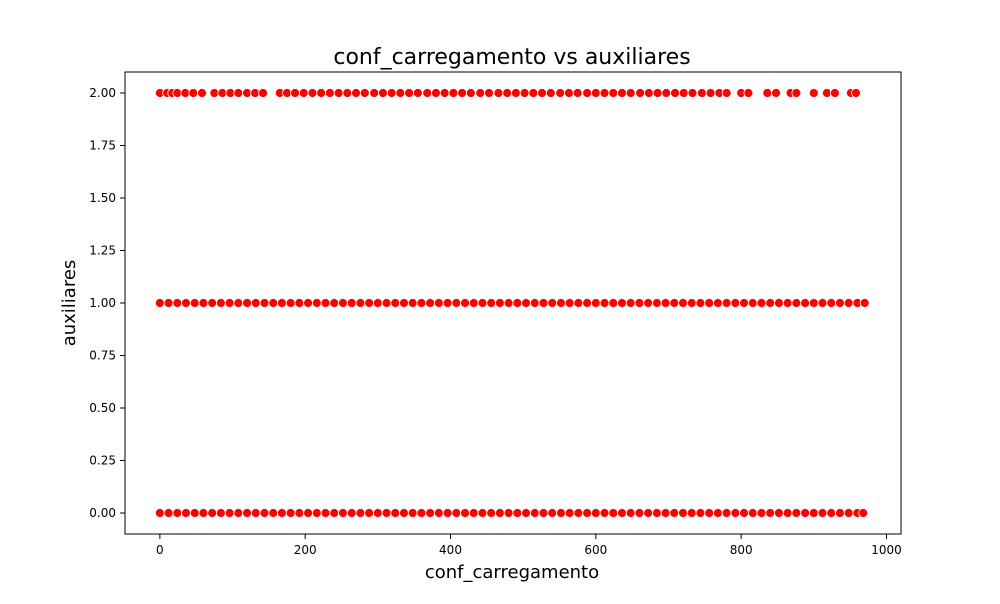 This screenshot has width=1000, height=604. What do you see at coordinates (102, 93) in the screenshot?
I see `y-tick-label: 2.00` at bounding box center [102, 93].